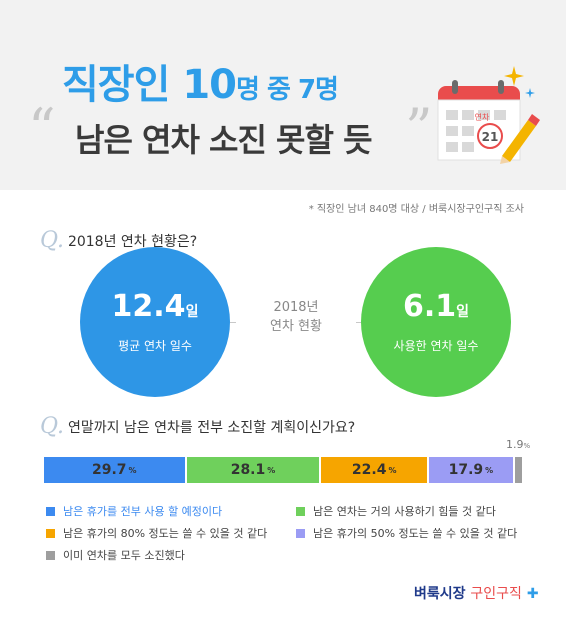 The height and width of the screenshot is (627, 566). Describe the element at coordinates (489, 470) in the screenshot. I see `bar-segment-4-pct: %` at that location.